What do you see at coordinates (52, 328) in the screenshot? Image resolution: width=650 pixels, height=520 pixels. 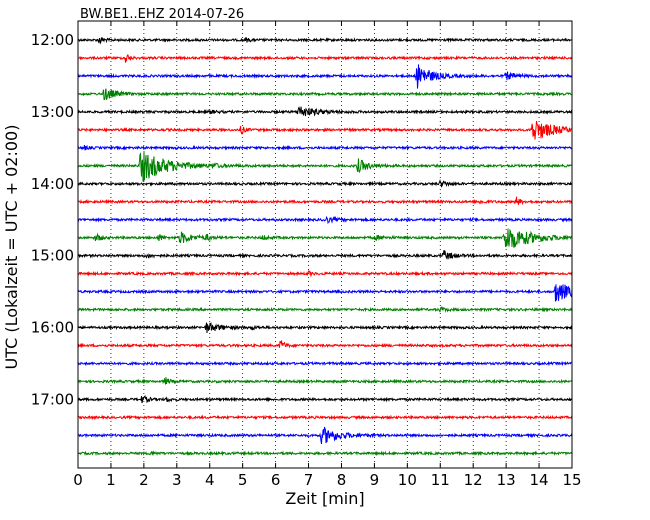 I see `y-tick-label: 16:00` at bounding box center [52, 328].